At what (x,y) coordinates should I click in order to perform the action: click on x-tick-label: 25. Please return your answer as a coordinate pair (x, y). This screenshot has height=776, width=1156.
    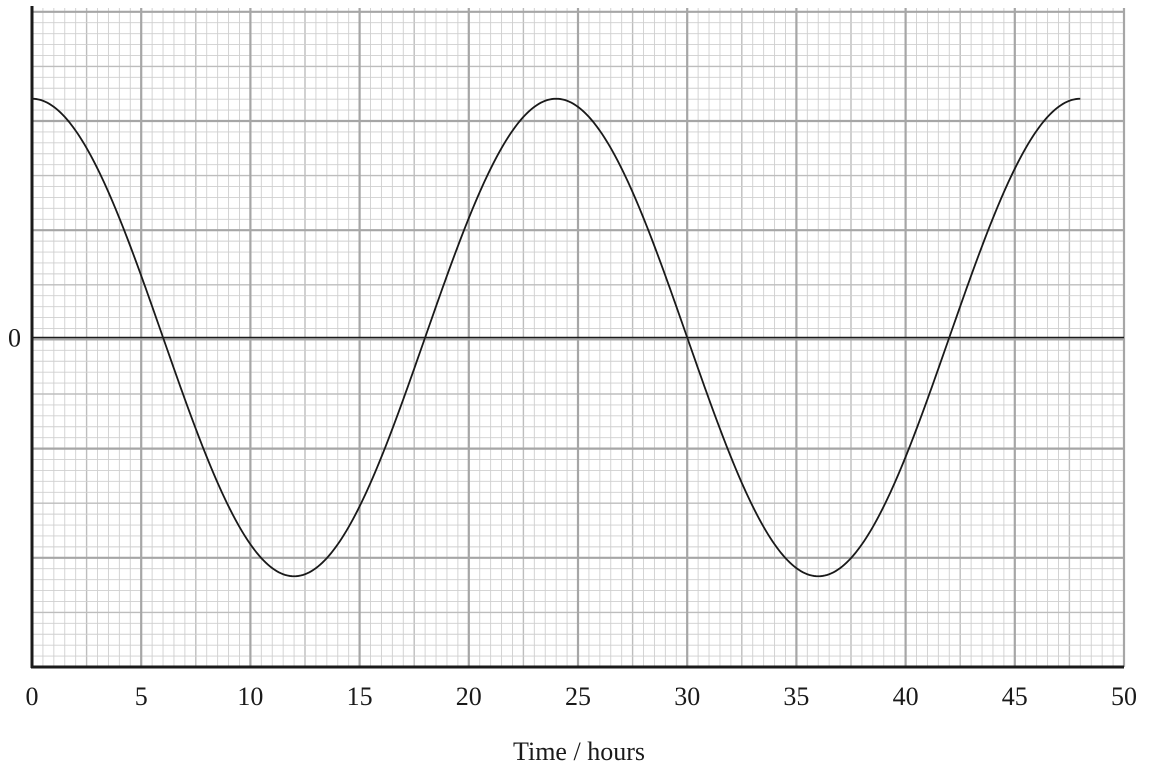
    Looking at the image, I should click on (578, 696).